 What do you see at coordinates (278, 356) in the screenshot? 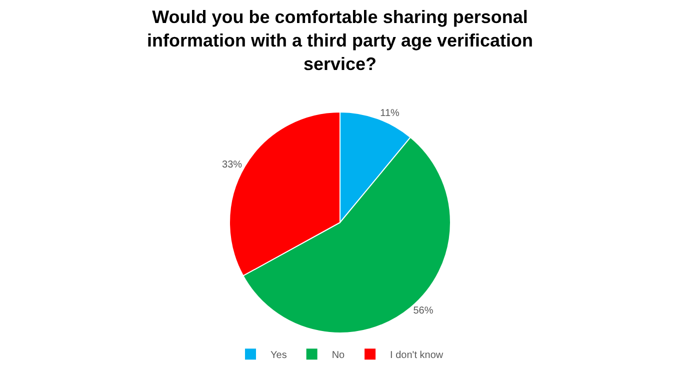
I see `legend-label: Yes` at bounding box center [278, 356].